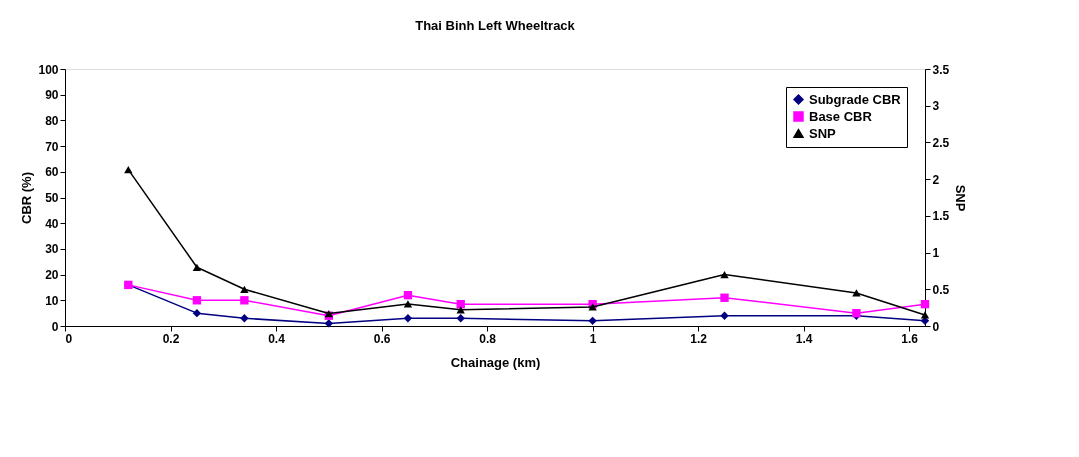 This screenshot has width=1079, height=457. What do you see at coordinates (961, 198) in the screenshot?
I see `y2-axis-title: SNP` at bounding box center [961, 198].